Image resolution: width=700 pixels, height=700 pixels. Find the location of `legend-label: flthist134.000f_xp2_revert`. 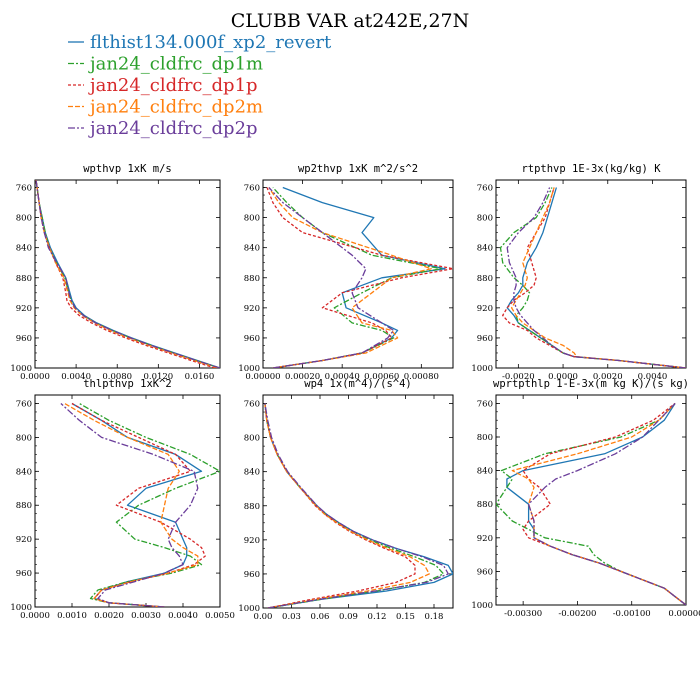

legend-label: flthist134.000f_xp2_revert is located at coordinates (211, 42).